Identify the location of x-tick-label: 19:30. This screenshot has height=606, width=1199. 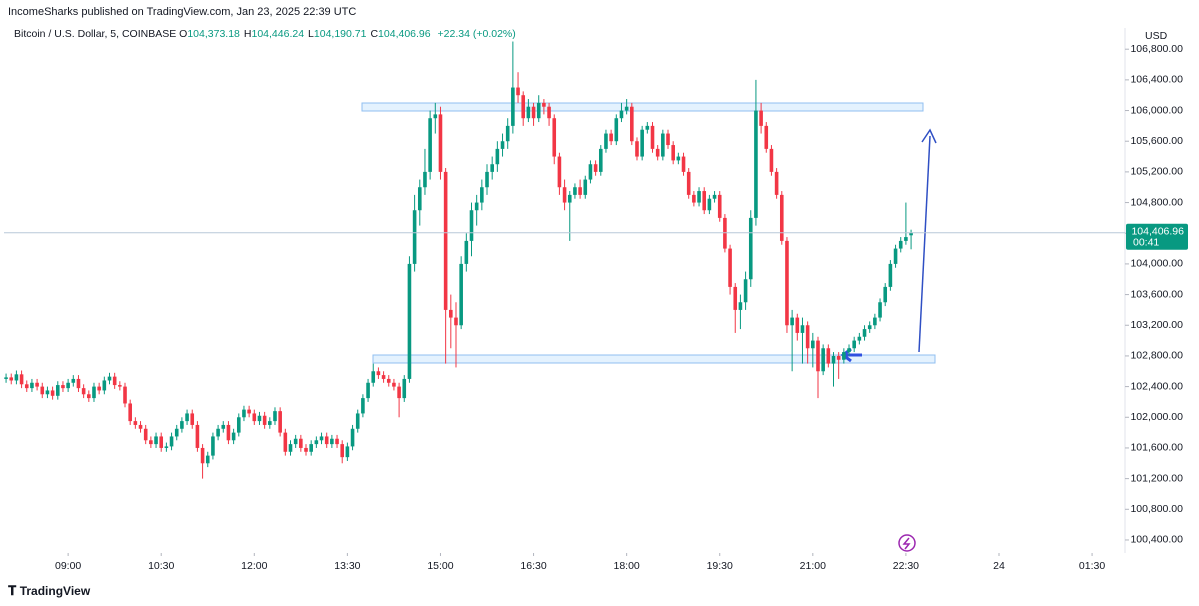
(720, 566).